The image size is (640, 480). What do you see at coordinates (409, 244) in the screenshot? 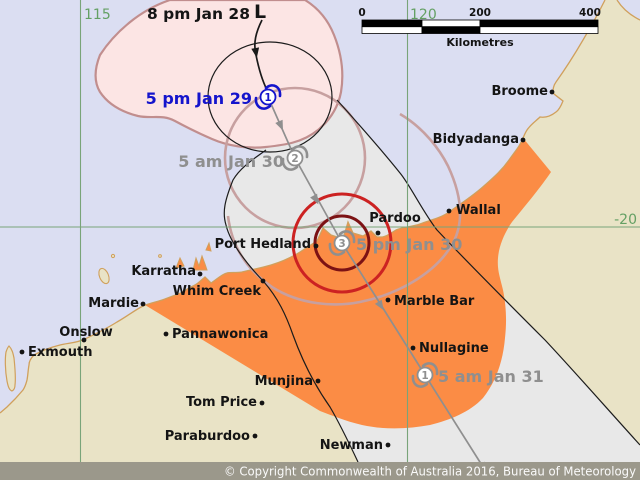
I see `position-time-label: 5 pm Jan 30` at bounding box center [409, 244].